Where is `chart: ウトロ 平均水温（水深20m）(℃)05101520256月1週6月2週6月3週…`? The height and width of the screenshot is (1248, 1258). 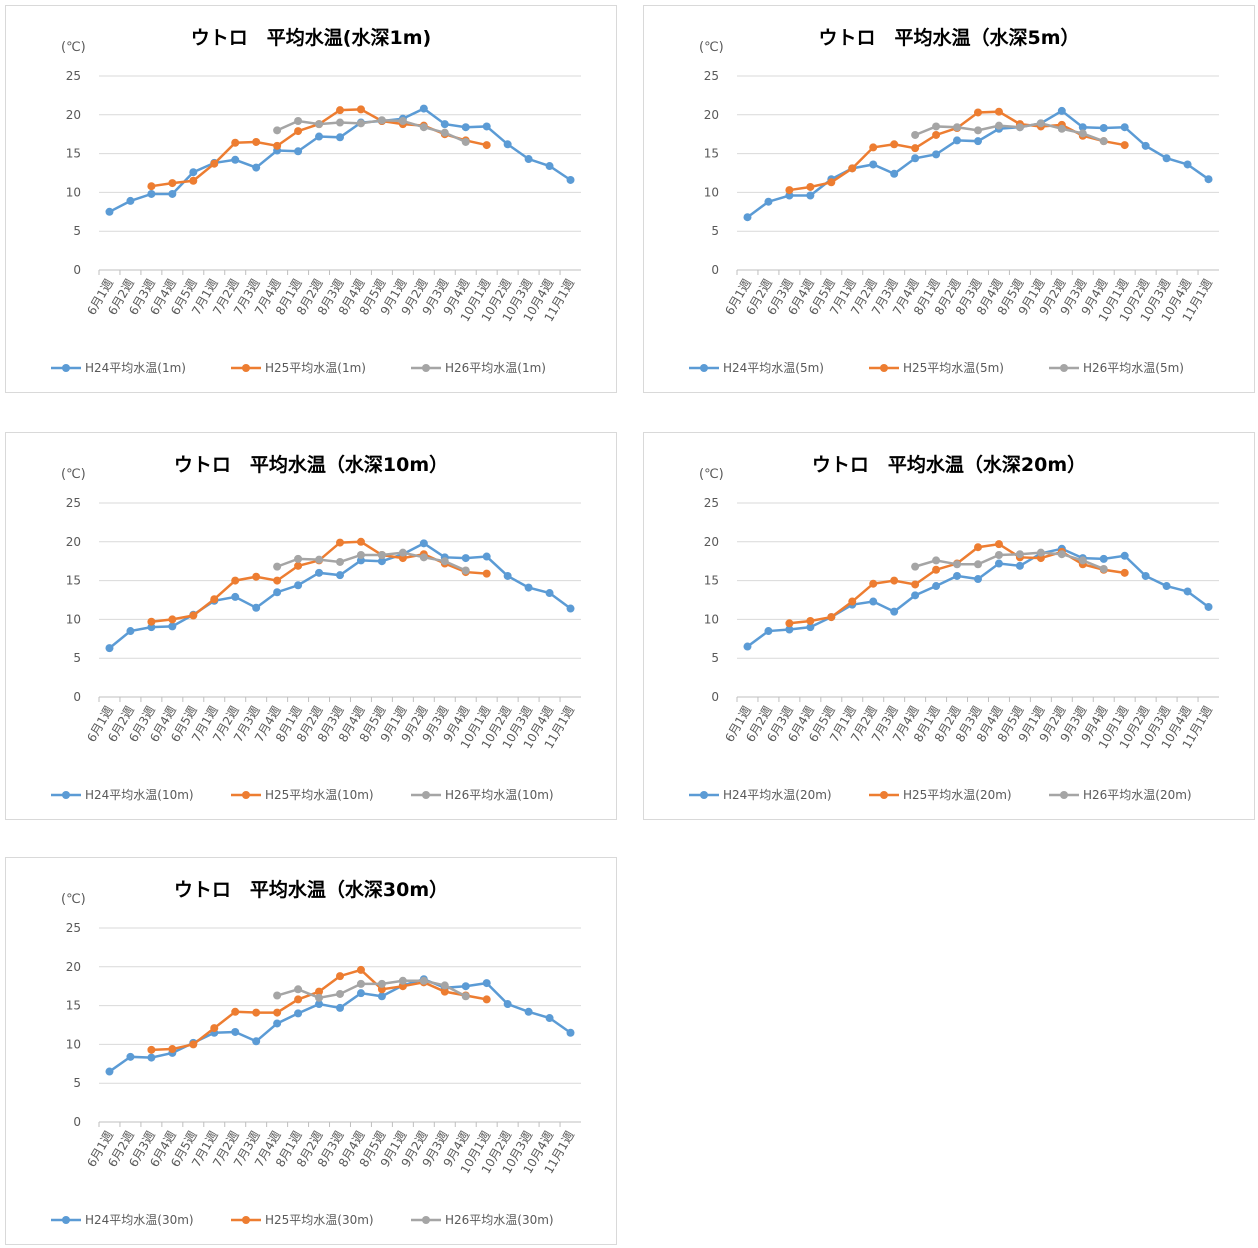 chart: ウトロ 平均水温（水深20m）(℃)05101520256月1週6月2週6月3週… is located at coordinates (954, 627).